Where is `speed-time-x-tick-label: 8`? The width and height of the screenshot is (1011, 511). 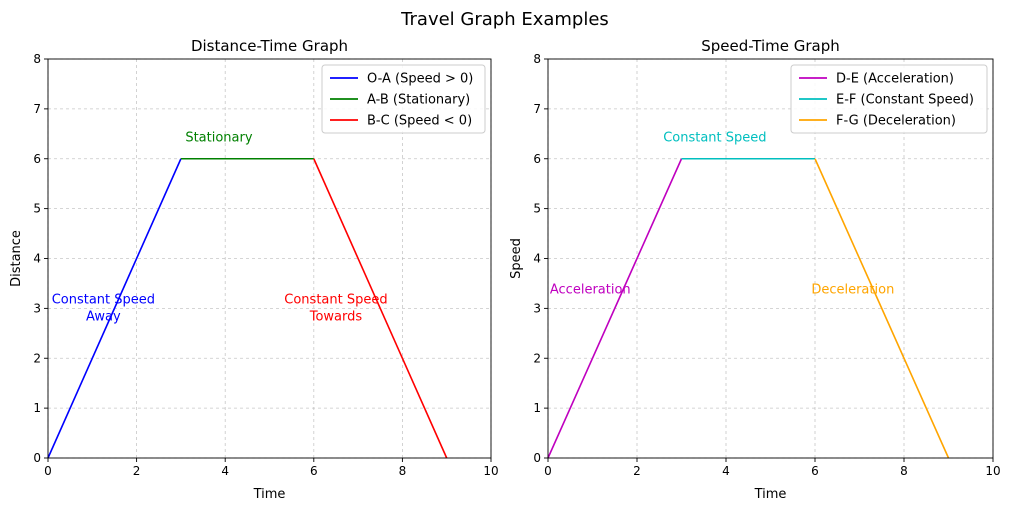 speed-time-x-tick-label: 8 is located at coordinates (904, 471).